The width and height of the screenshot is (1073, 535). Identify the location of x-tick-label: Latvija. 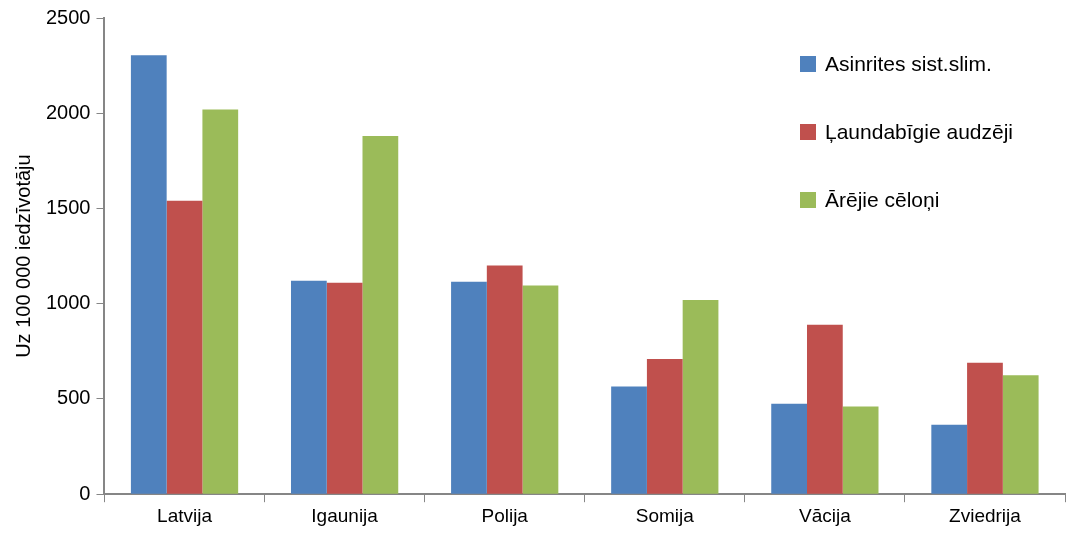
(185, 515).